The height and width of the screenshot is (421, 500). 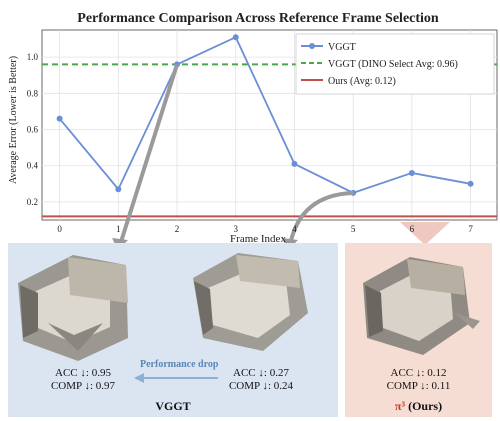 I want to click on x-tick-label: 6, so click(x=412, y=229).